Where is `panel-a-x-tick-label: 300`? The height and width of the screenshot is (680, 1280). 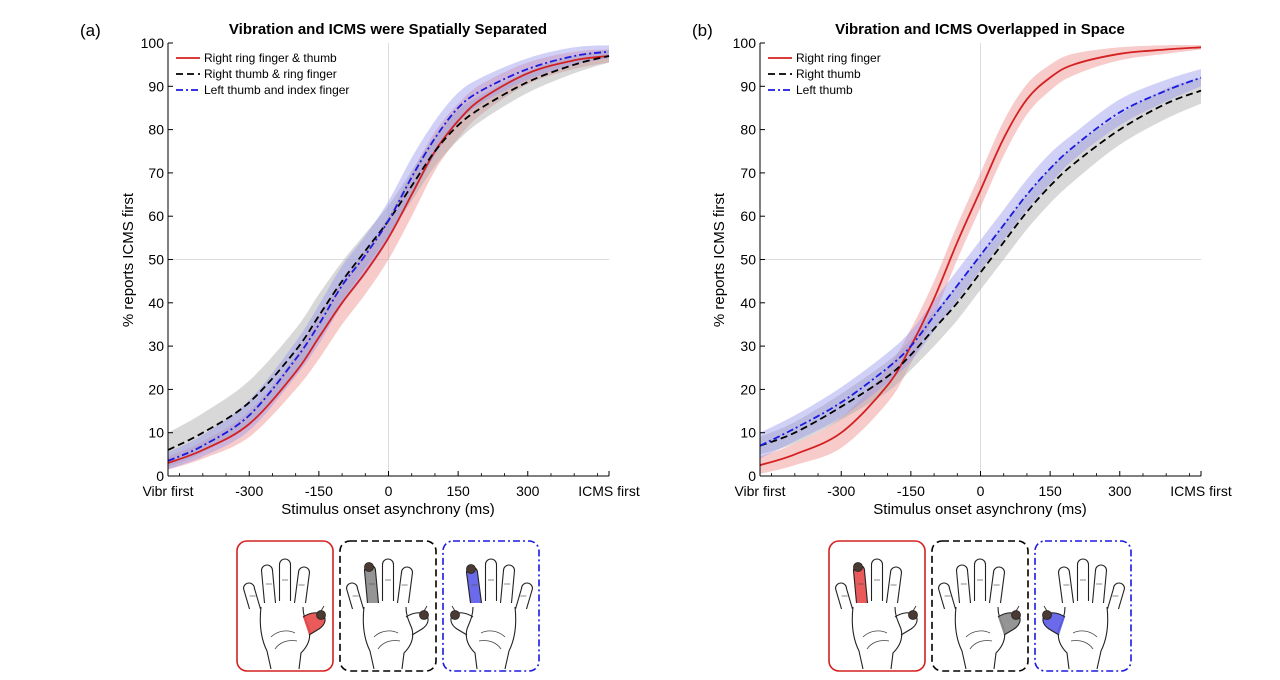
panel-a-x-tick-label: 300 is located at coordinates (528, 491).